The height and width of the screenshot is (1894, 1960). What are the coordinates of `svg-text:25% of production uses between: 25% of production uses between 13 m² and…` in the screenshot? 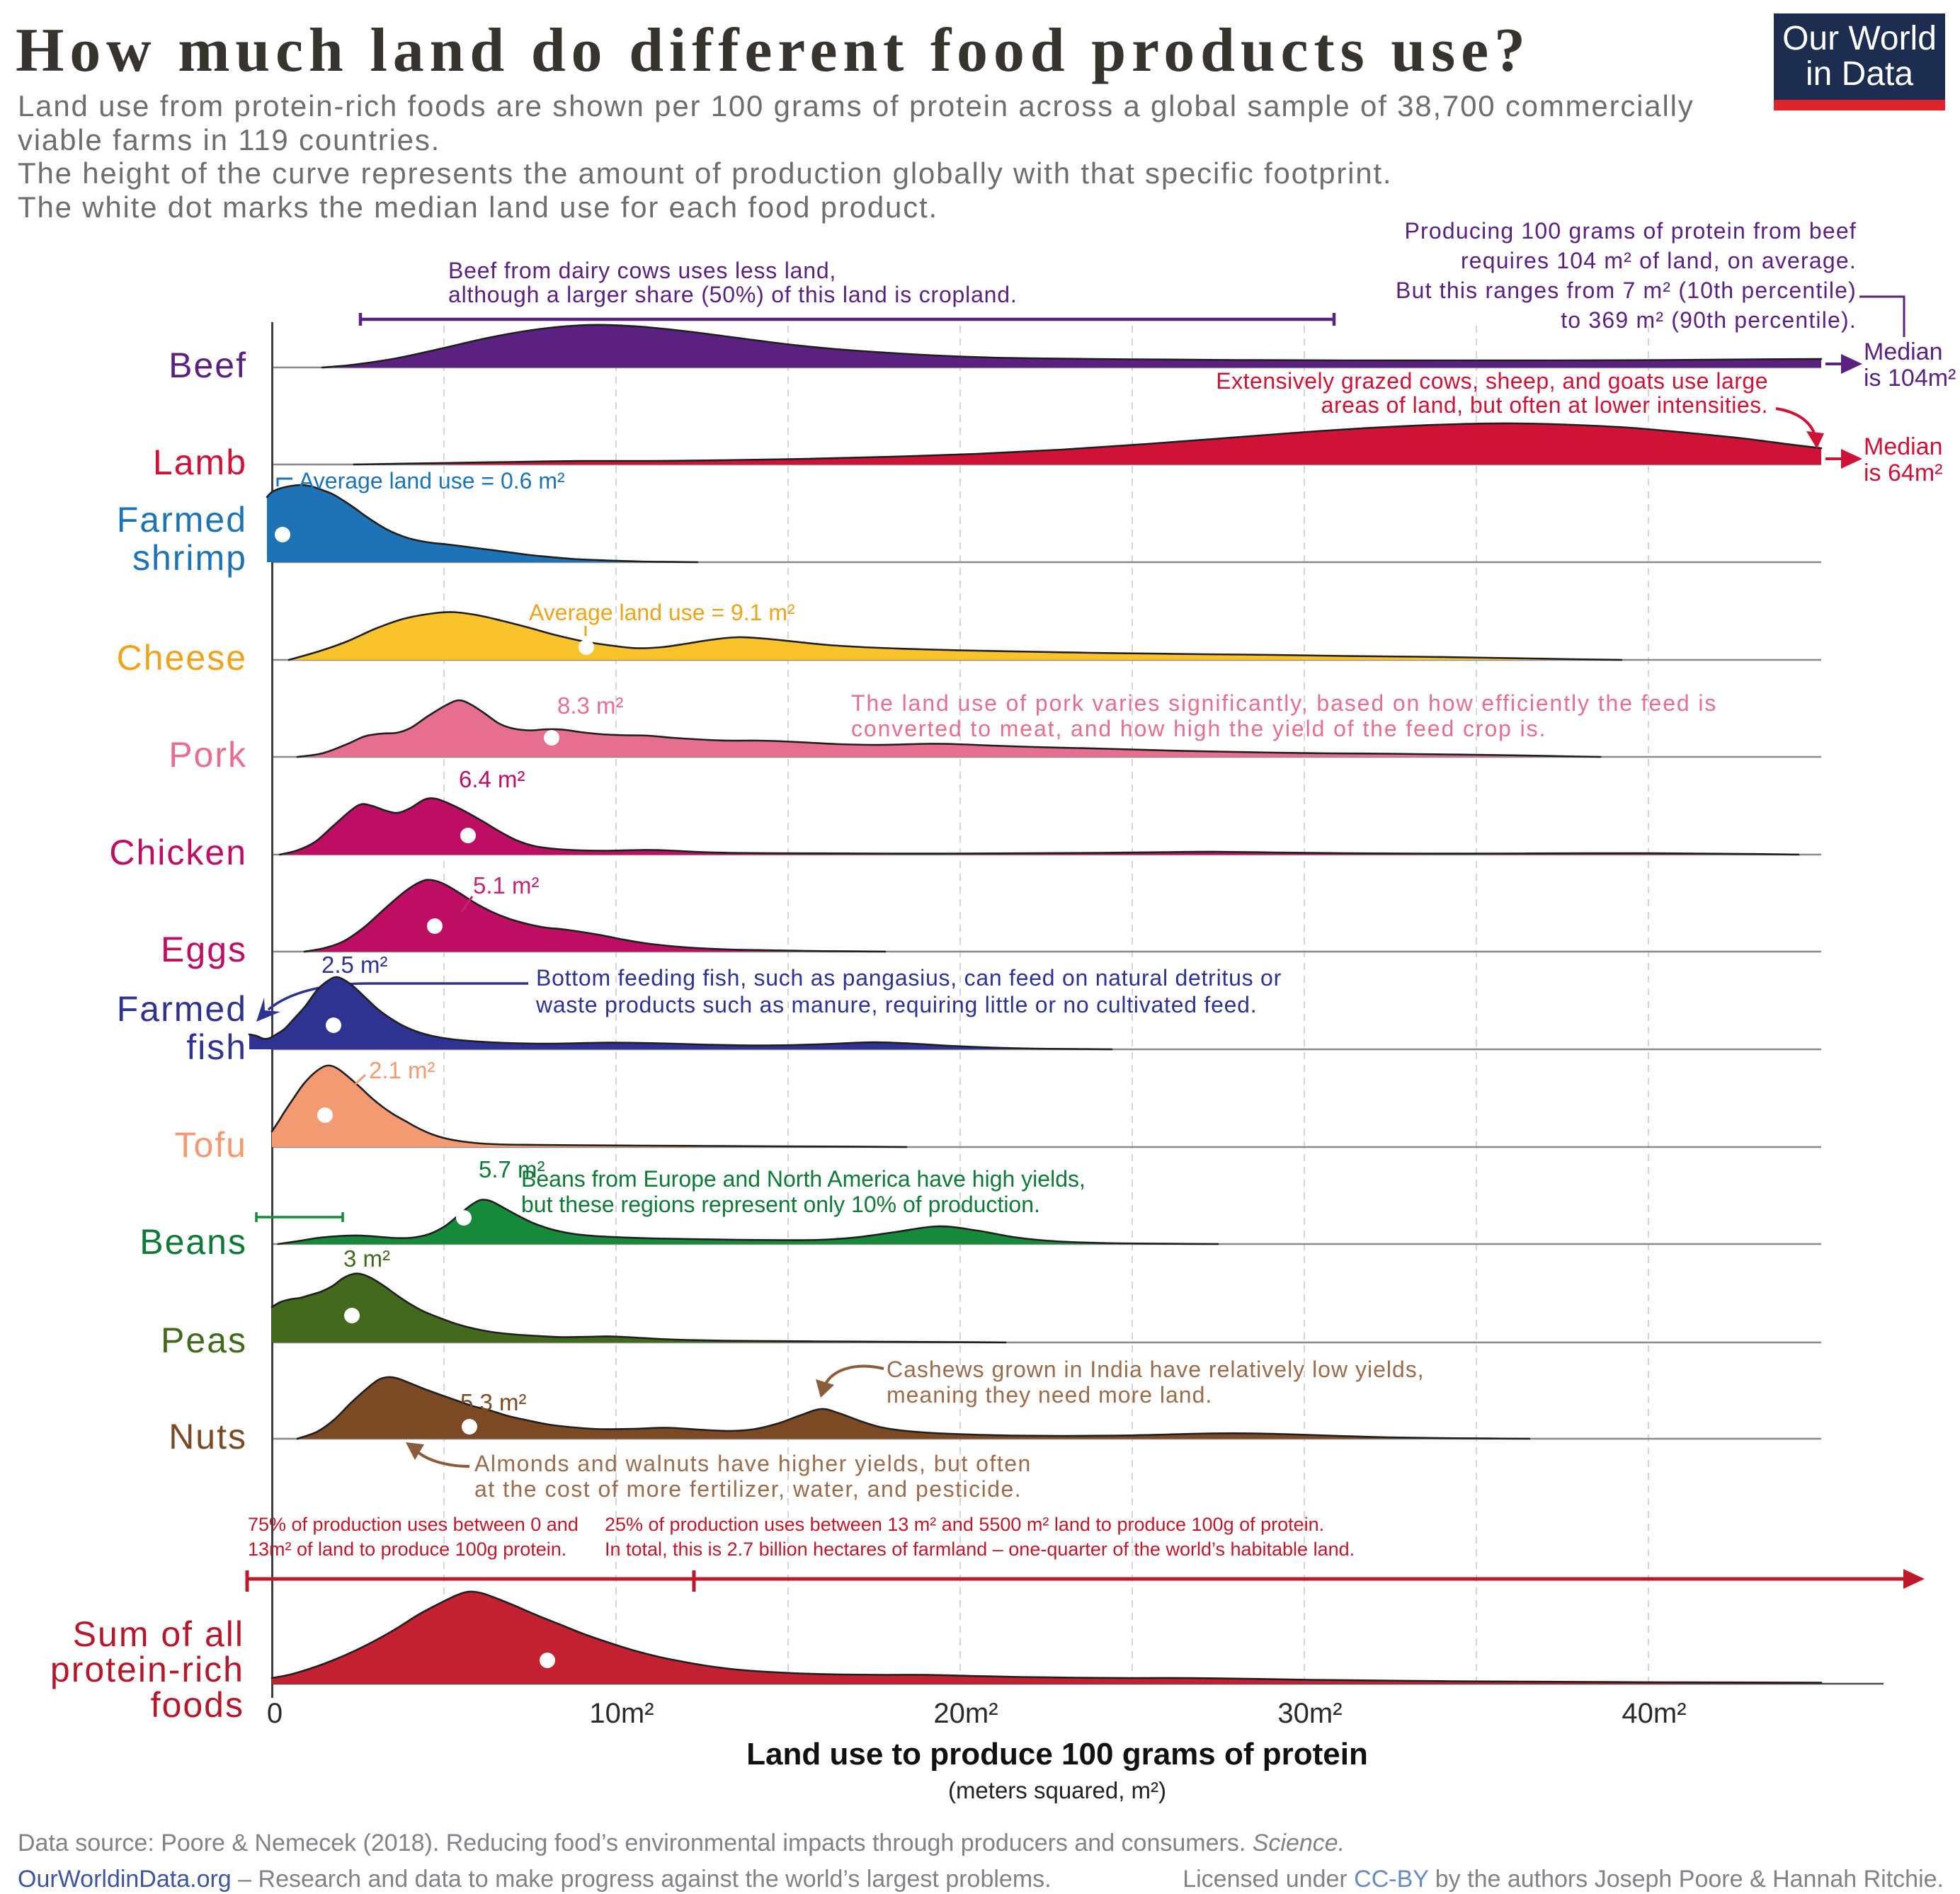 It's located at (964, 1525).